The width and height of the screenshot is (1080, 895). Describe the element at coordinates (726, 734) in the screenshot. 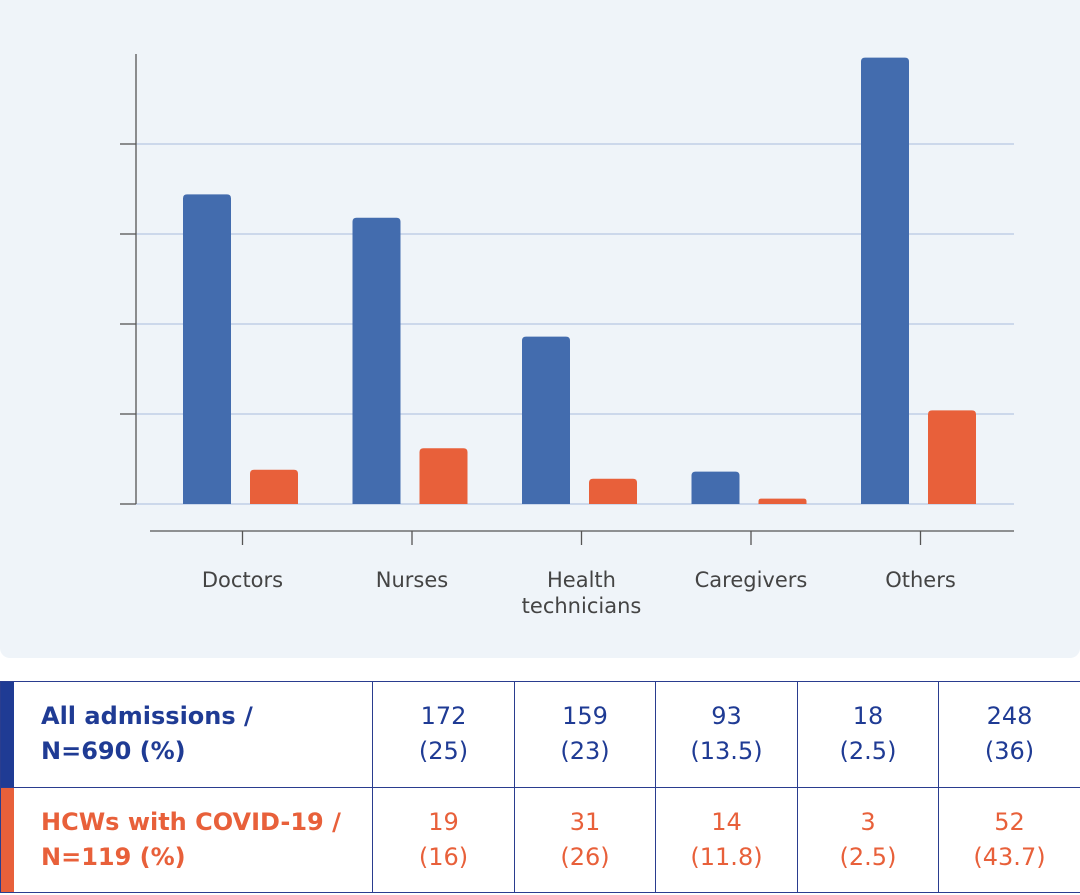

I see `table-cell: 93 (13.5)` at that location.